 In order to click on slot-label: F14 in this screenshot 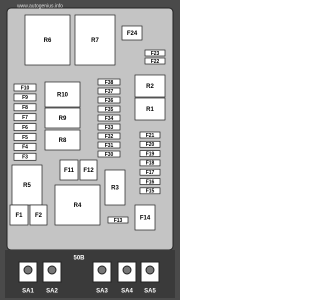, I will do `click(145, 219)`.